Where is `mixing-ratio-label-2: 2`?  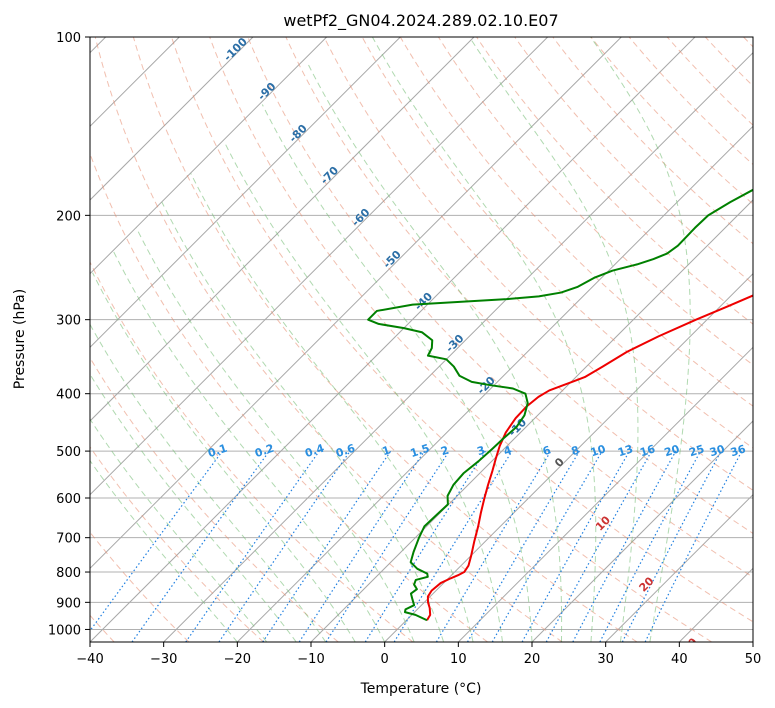 mixing-ratio-label-2: 2 is located at coordinates (444, 451).